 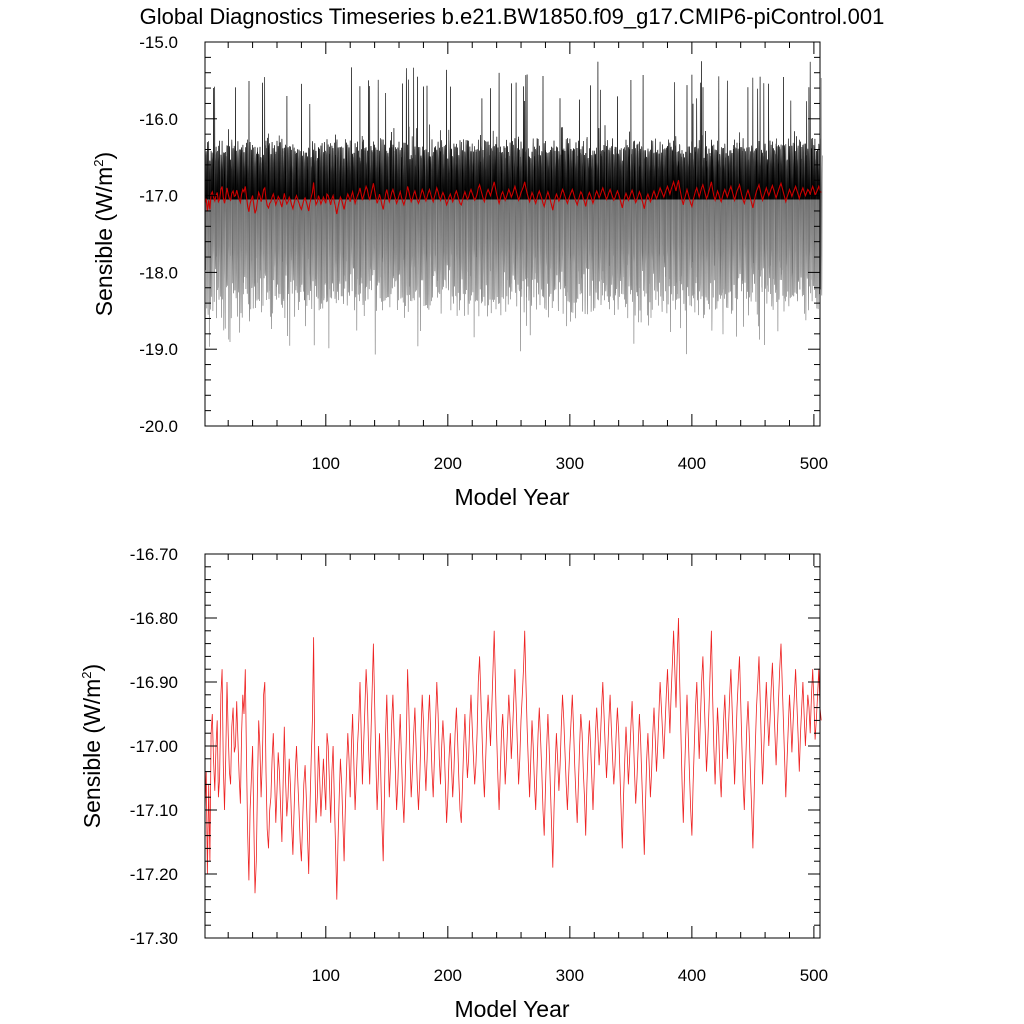 I want to click on bottom-x-tick-label: 300, so click(x=570, y=975).